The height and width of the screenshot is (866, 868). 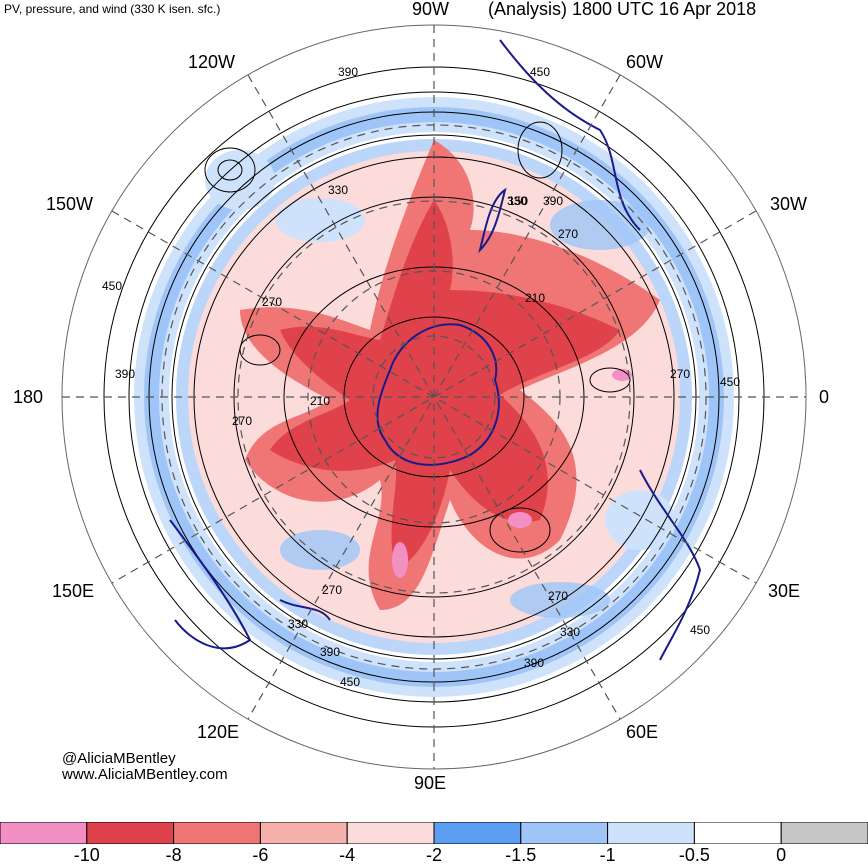 What do you see at coordinates (431, 9) in the screenshot?
I see `lon-label-90w: 90W` at bounding box center [431, 9].